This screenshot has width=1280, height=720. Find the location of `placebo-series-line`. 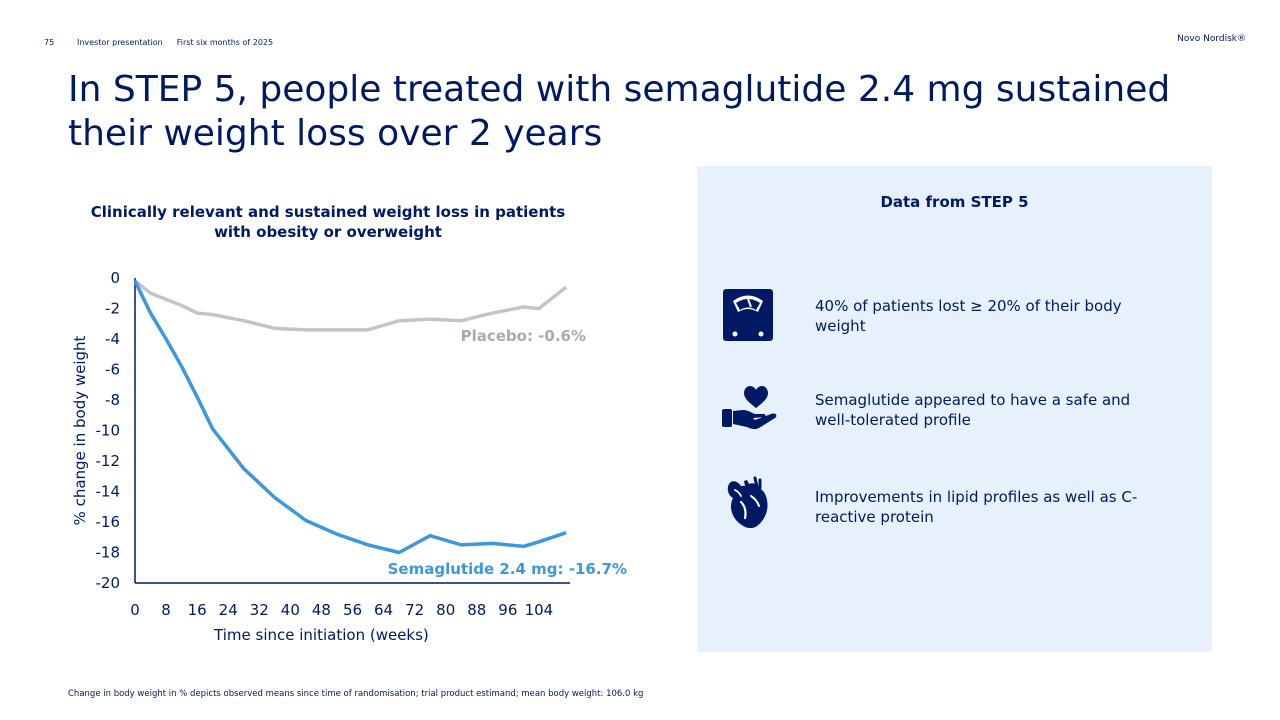

placebo-series-line is located at coordinates (350, 305).